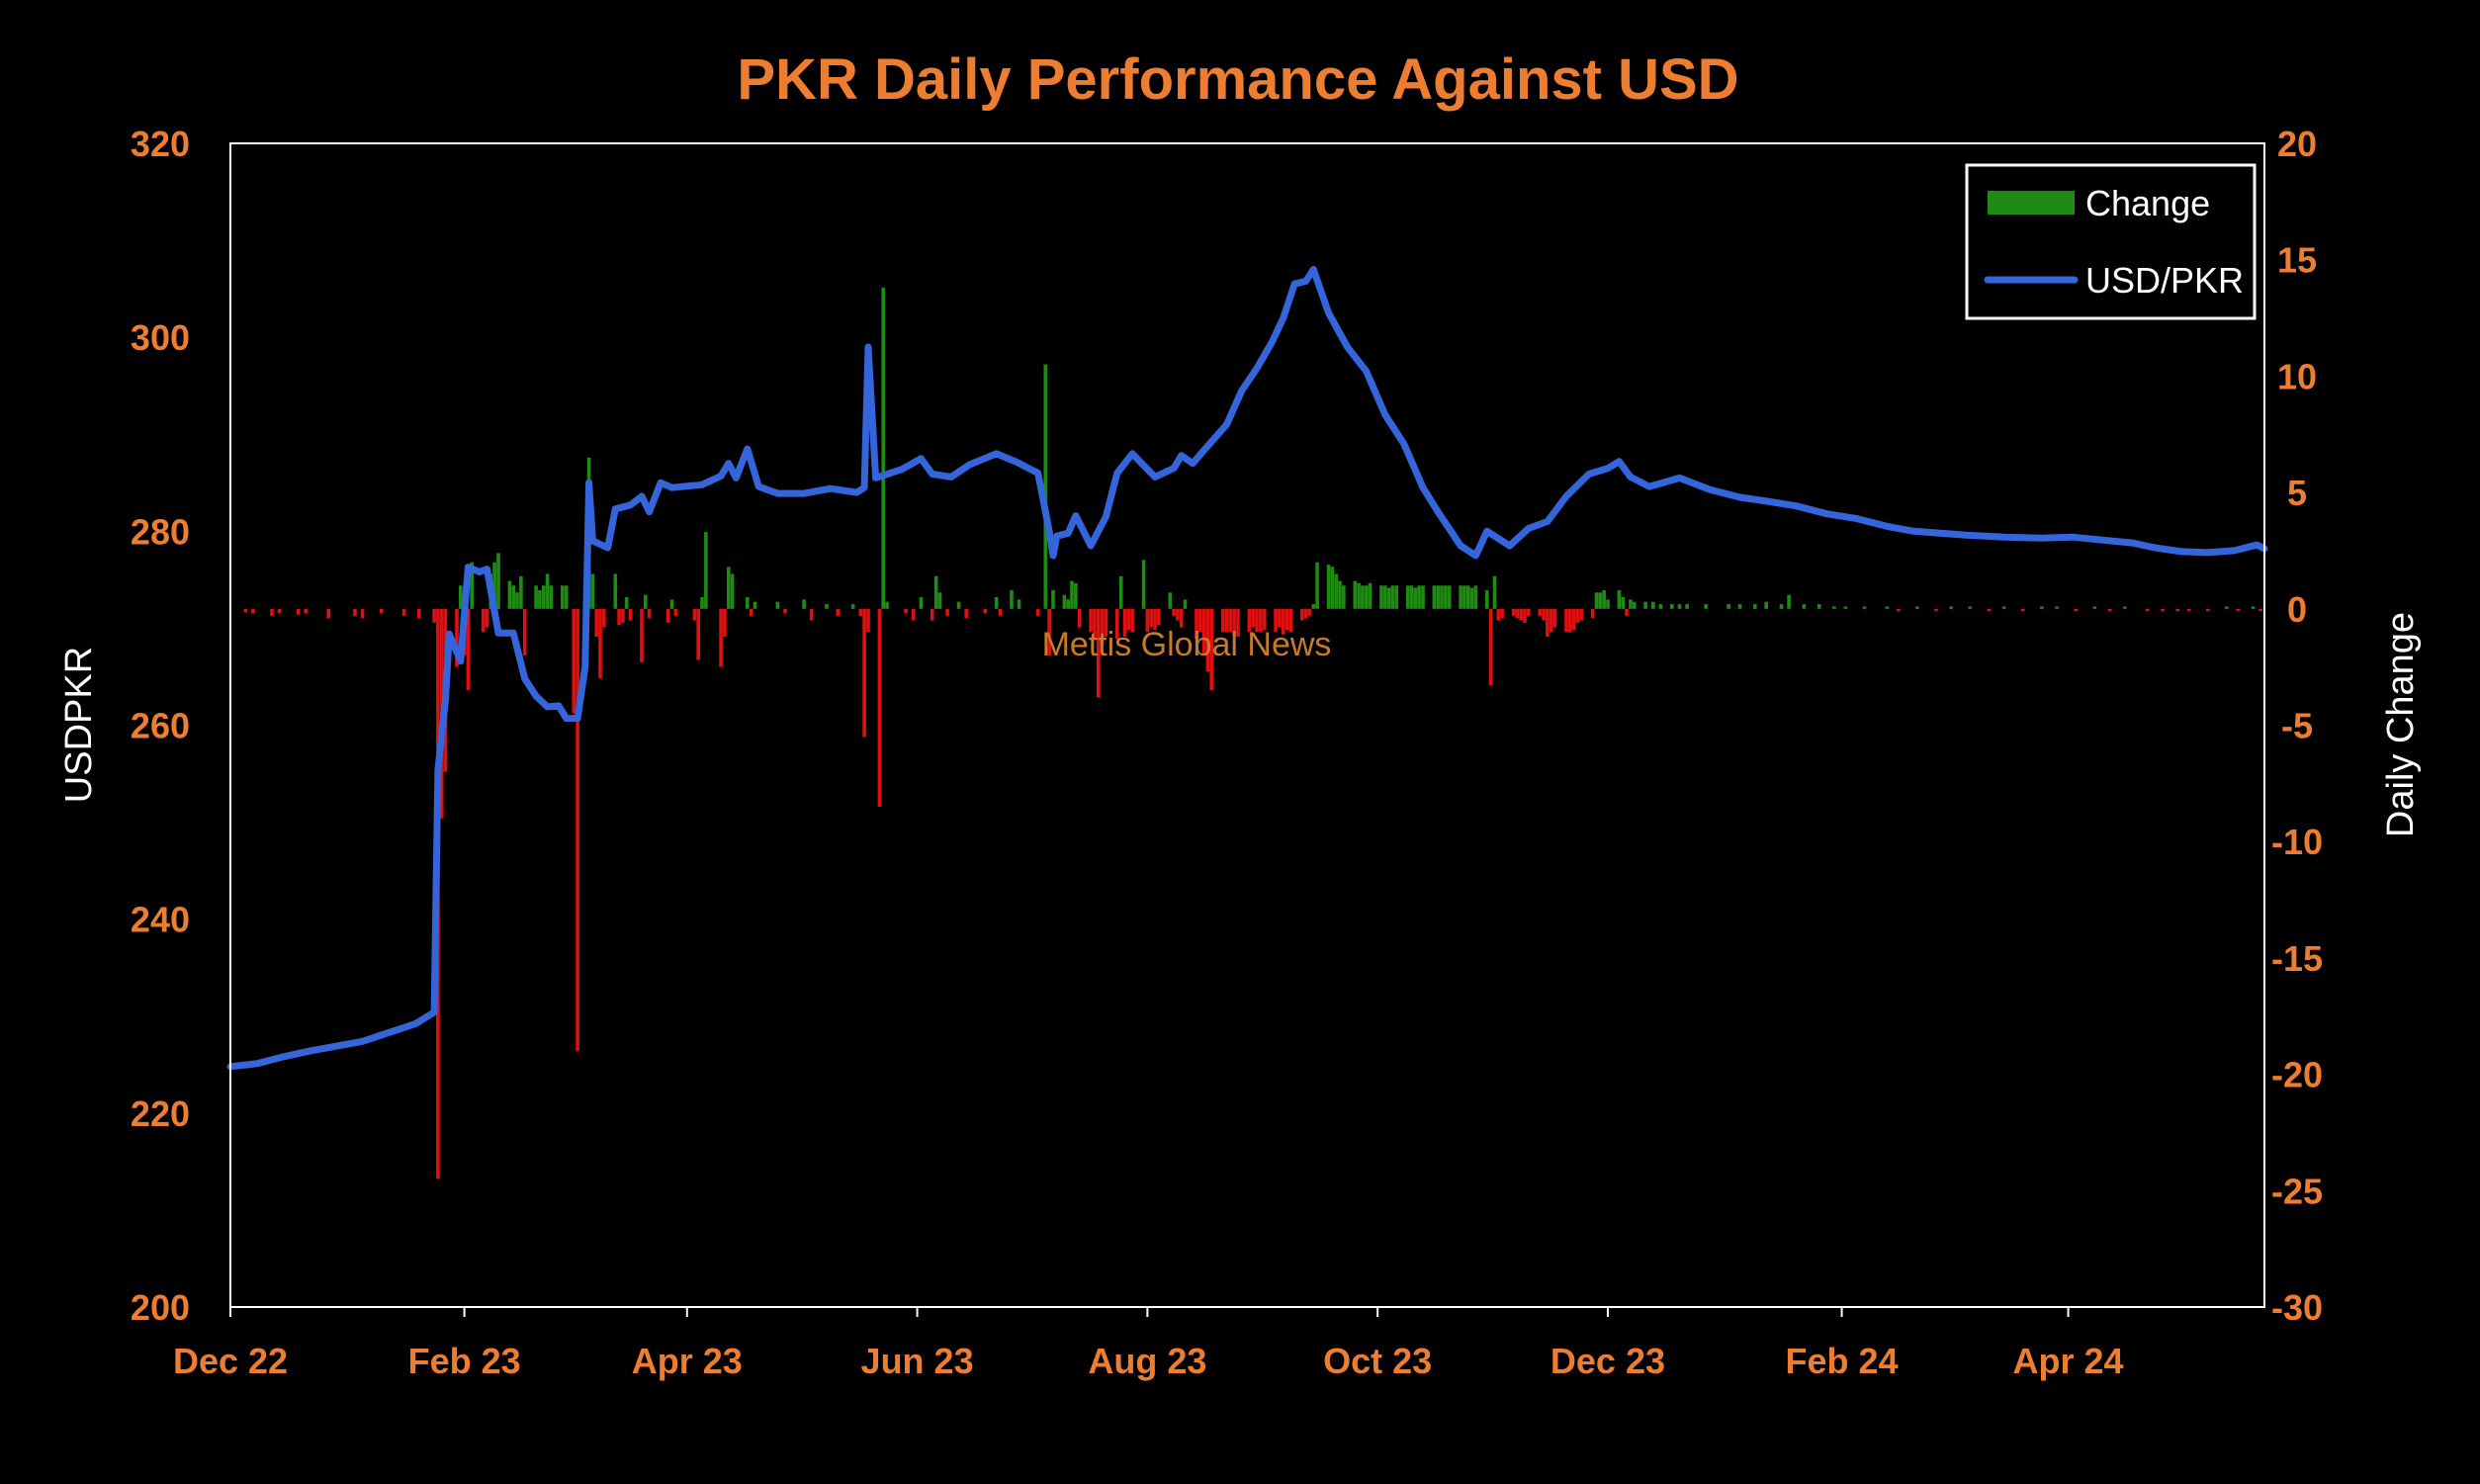 This screenshot has width=2480, height=1484. Describe the element at coordinates (2297, 726) in the screenshot. I see `right-axis-ticks: -30 -25 -20 -15 -10 -5 0 5 10 15 20` at that location.